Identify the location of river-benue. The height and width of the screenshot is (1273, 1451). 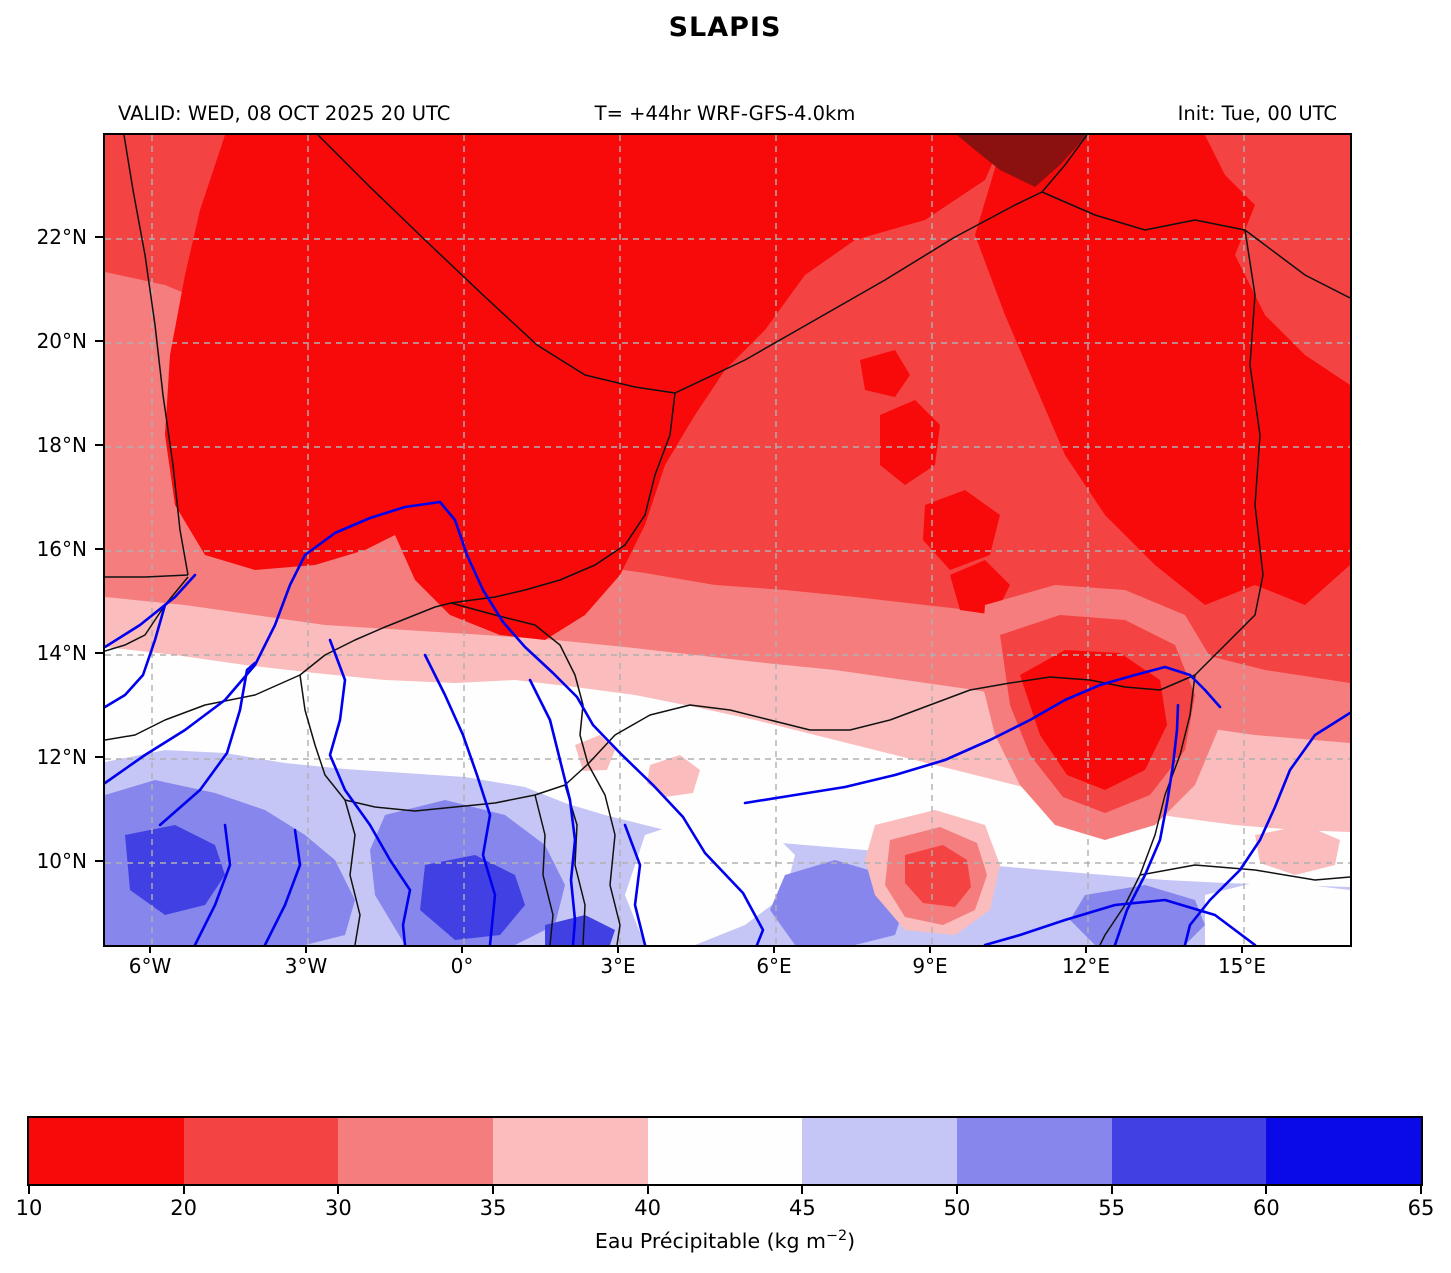
(1120, 921).